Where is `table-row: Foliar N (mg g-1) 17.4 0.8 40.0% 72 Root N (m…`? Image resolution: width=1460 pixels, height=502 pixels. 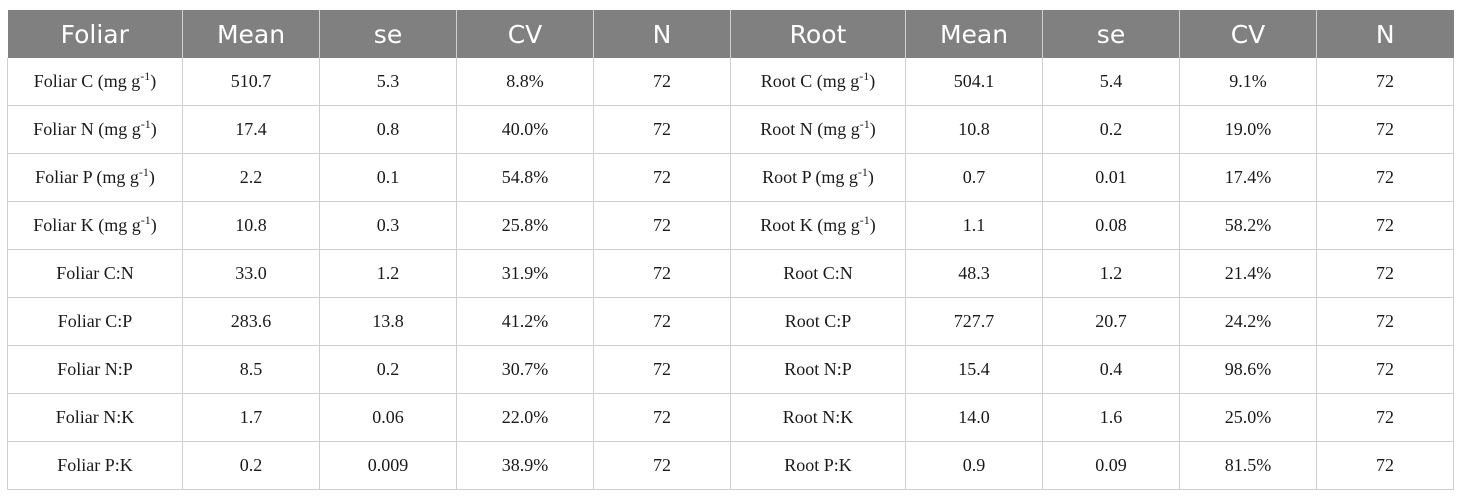 table-row: Foliar N (mg g-1) 17.4 0.8 40.0% 72 Root N (m… is located at coordinates (730, 129).